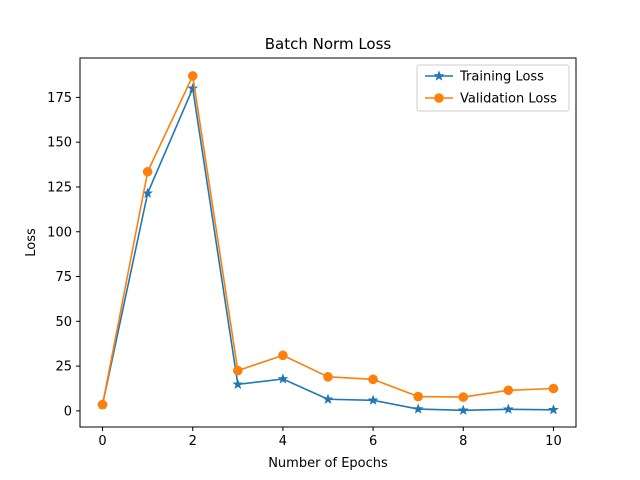  Describe the element at coordinates (63, 255) in the screenshot. I see `y-axis: 0 25 50 75 100 125 150 175` at that location.